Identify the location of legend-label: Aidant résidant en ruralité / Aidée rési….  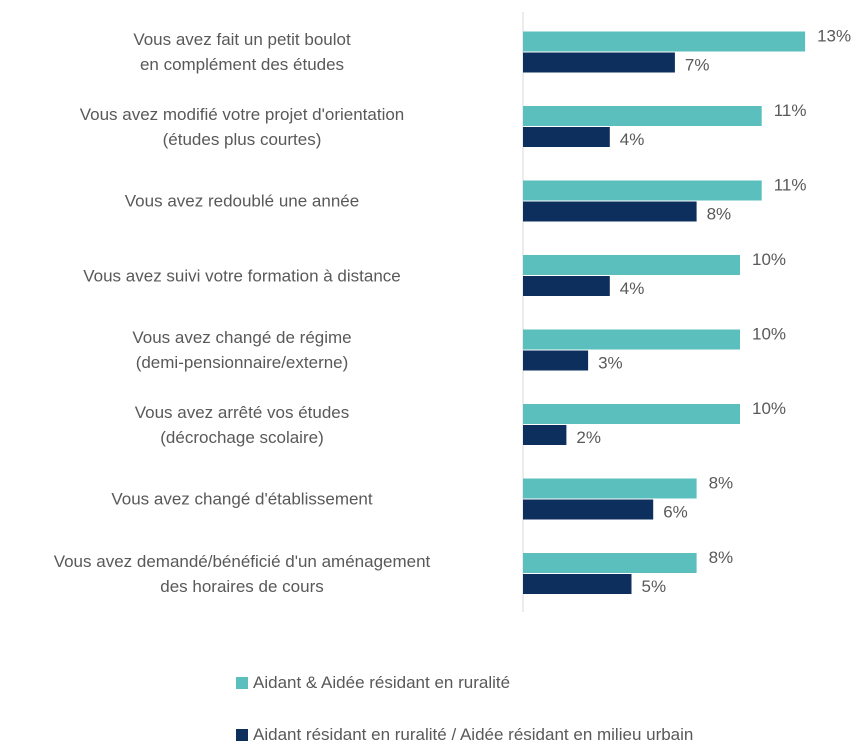
(473, 734).